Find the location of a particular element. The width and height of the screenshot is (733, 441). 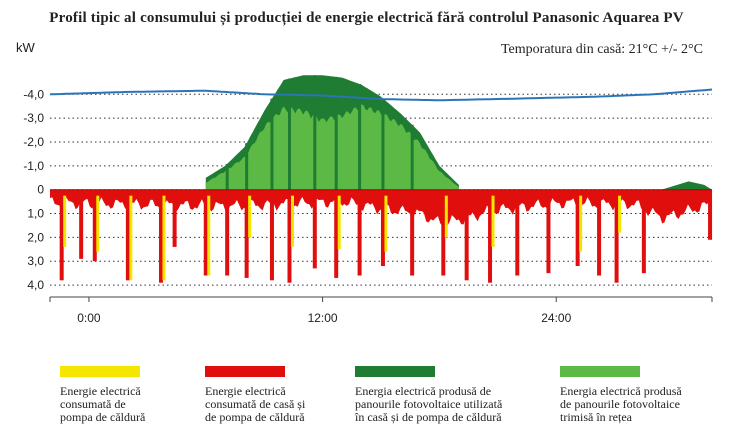

pv-used-area is located at coordinates (686, 185).